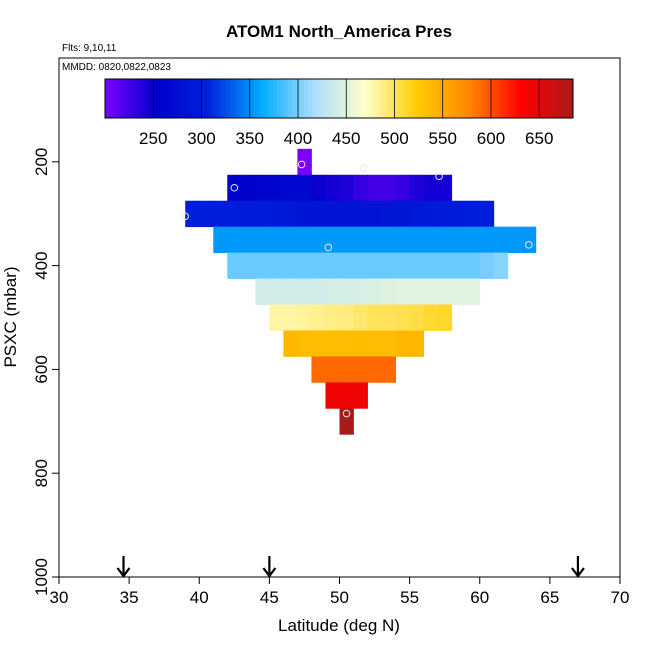 The image size is (650, 655). Describe the element at coordinates (443, 138) in the screenshot. I see `colorbar-tick-label: 550` at that location.